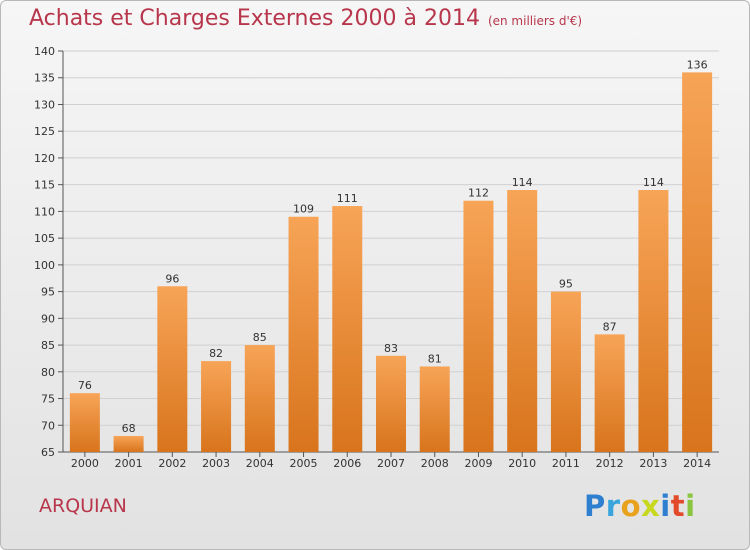  I want to click on place-name: ARQUIAN, so click(83, 506).